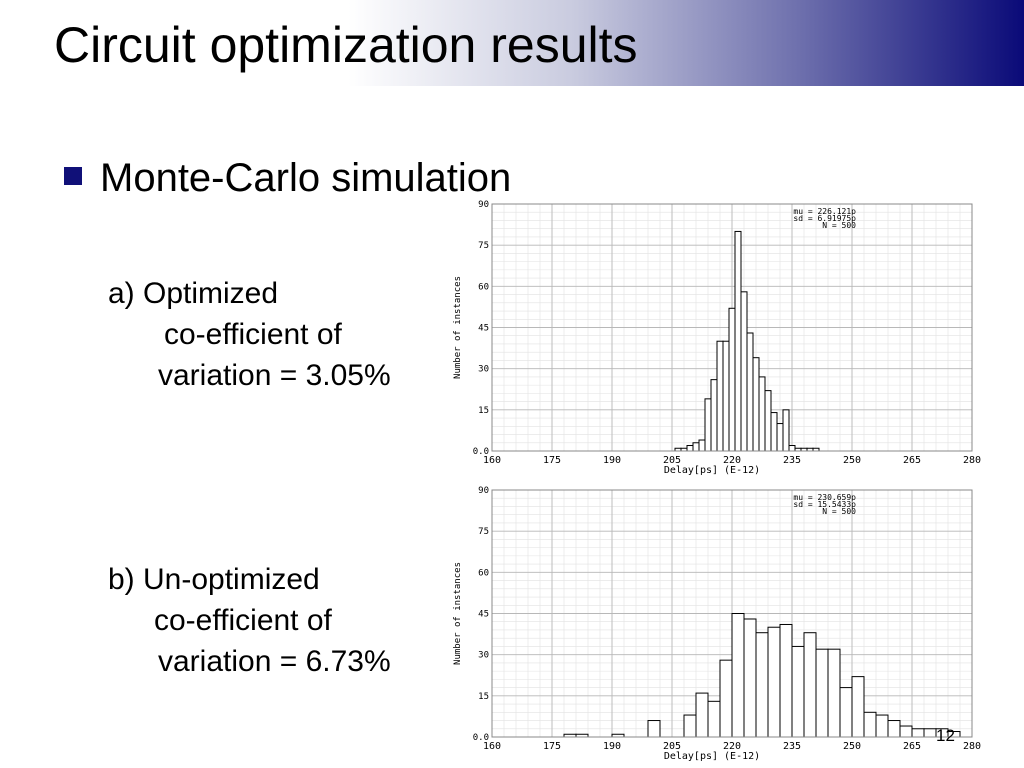 This screenshot has height=768, width=1024. I want to click on title-bar, so click(512, 43).